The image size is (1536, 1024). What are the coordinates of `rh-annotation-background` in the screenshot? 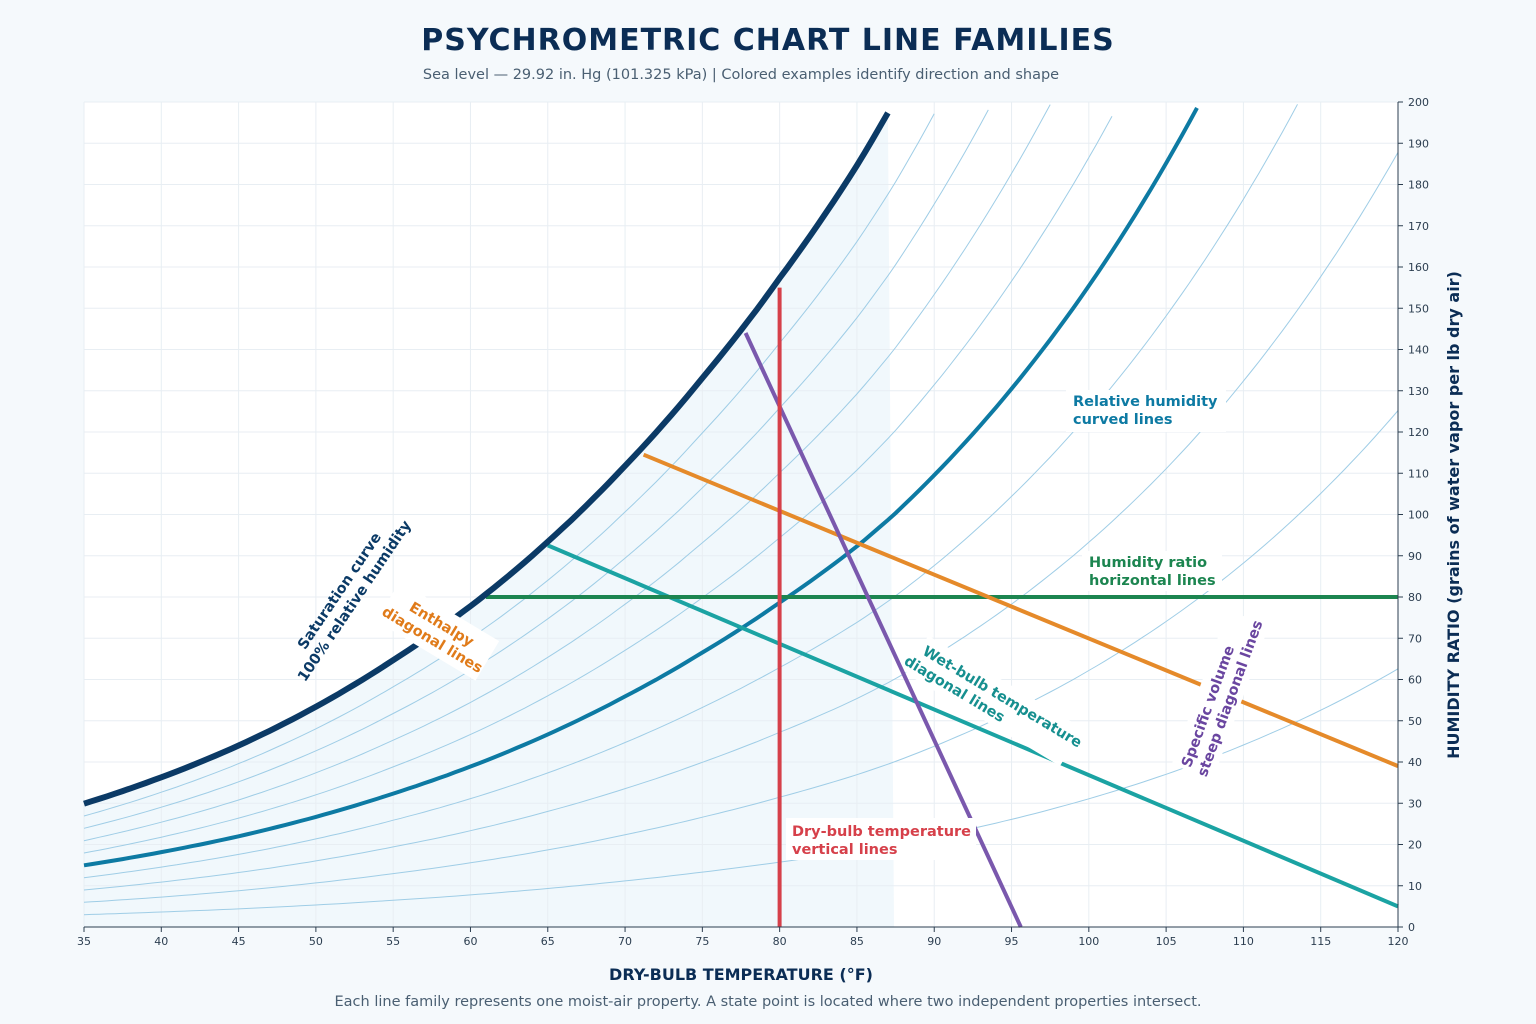 It's located at (1146, 411).